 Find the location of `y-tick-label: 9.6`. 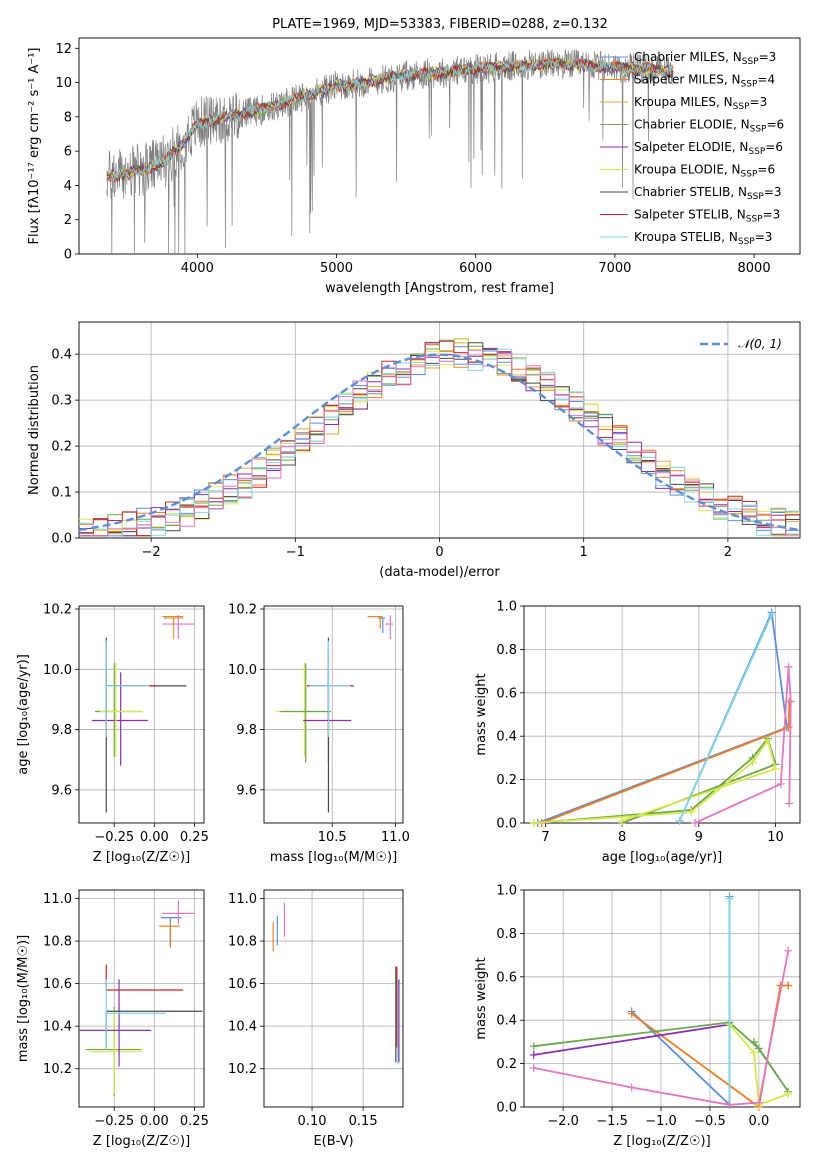

y-tick-label: 9.6 is located at coordinates (61, 790).